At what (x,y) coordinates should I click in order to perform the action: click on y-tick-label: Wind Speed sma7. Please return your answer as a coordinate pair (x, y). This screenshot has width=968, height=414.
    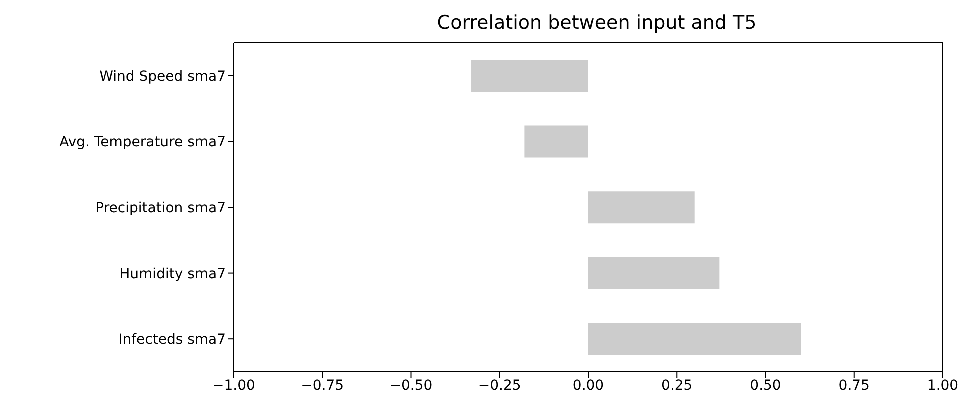
    Looking at the image, I should click on (163, 76).